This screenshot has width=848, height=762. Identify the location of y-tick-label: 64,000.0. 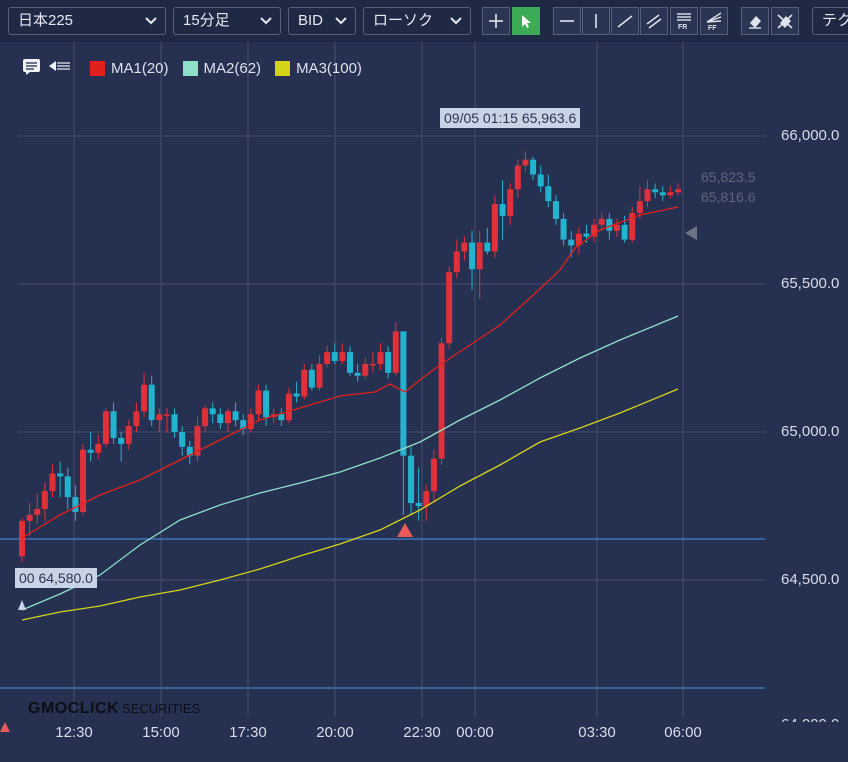
(810, 719).